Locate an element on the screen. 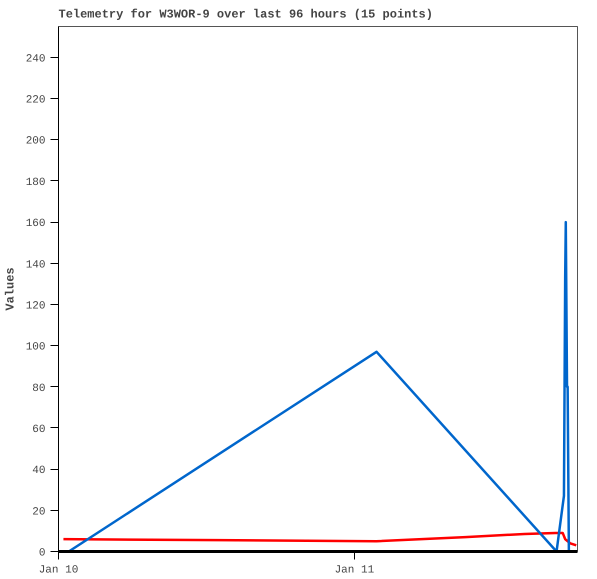  y-tick-label: 100 is located at coordinates (36, 348).